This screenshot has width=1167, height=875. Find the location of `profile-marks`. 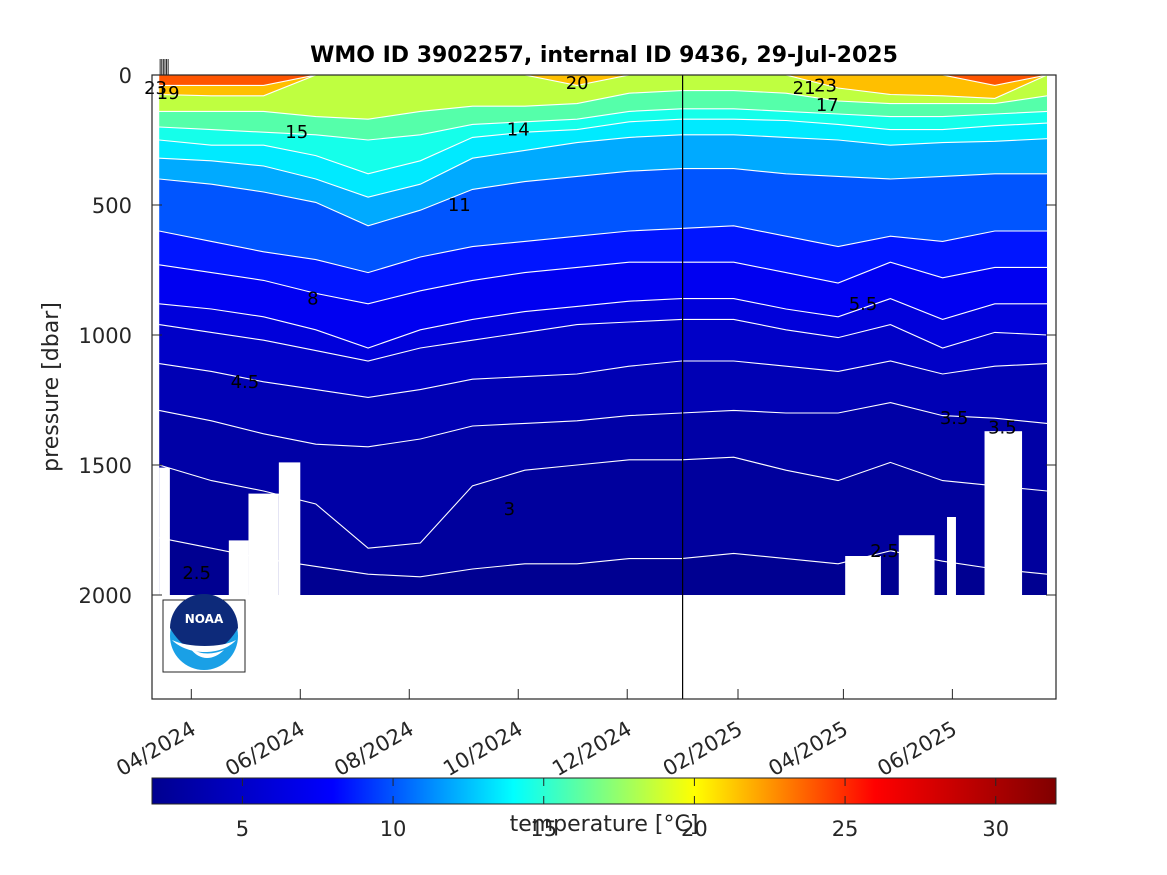

profile-marks is located at coordinates (164, 67).